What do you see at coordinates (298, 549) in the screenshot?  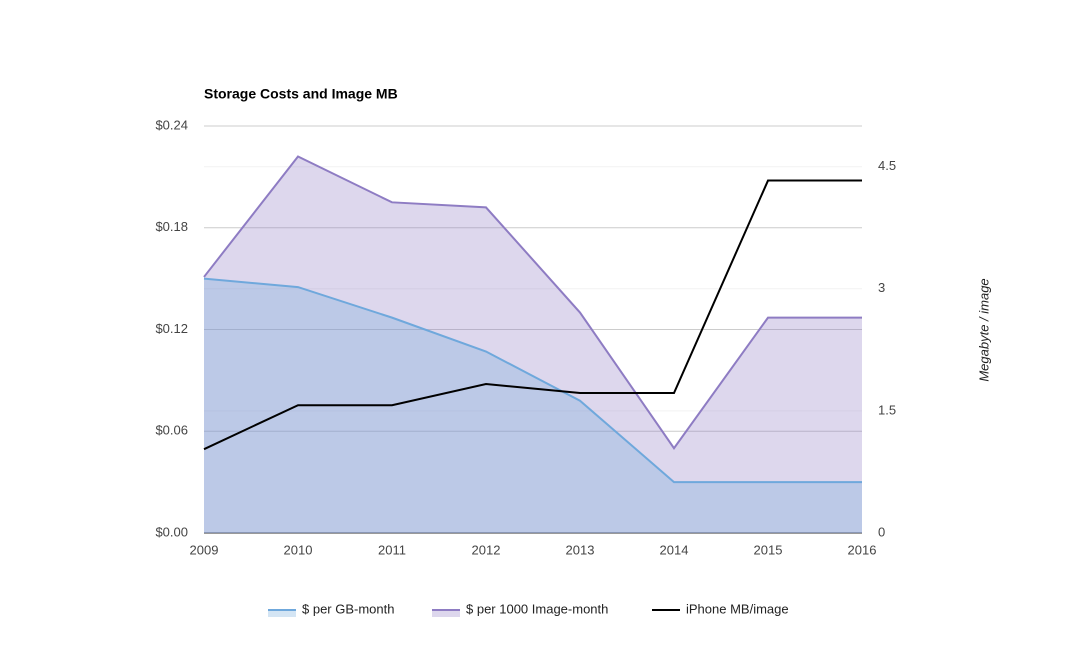 I see `x-tick-label: 2010` at bounding box center [298, 549].